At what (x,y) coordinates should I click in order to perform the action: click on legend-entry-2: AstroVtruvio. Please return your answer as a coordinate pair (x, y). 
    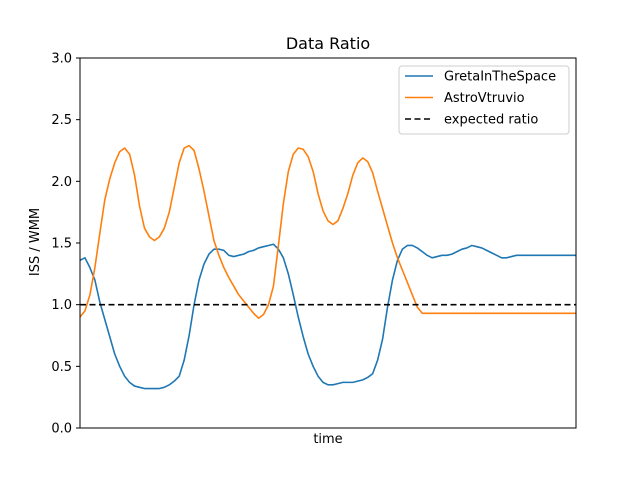
    Looking at the image, I should click on (484, 98).